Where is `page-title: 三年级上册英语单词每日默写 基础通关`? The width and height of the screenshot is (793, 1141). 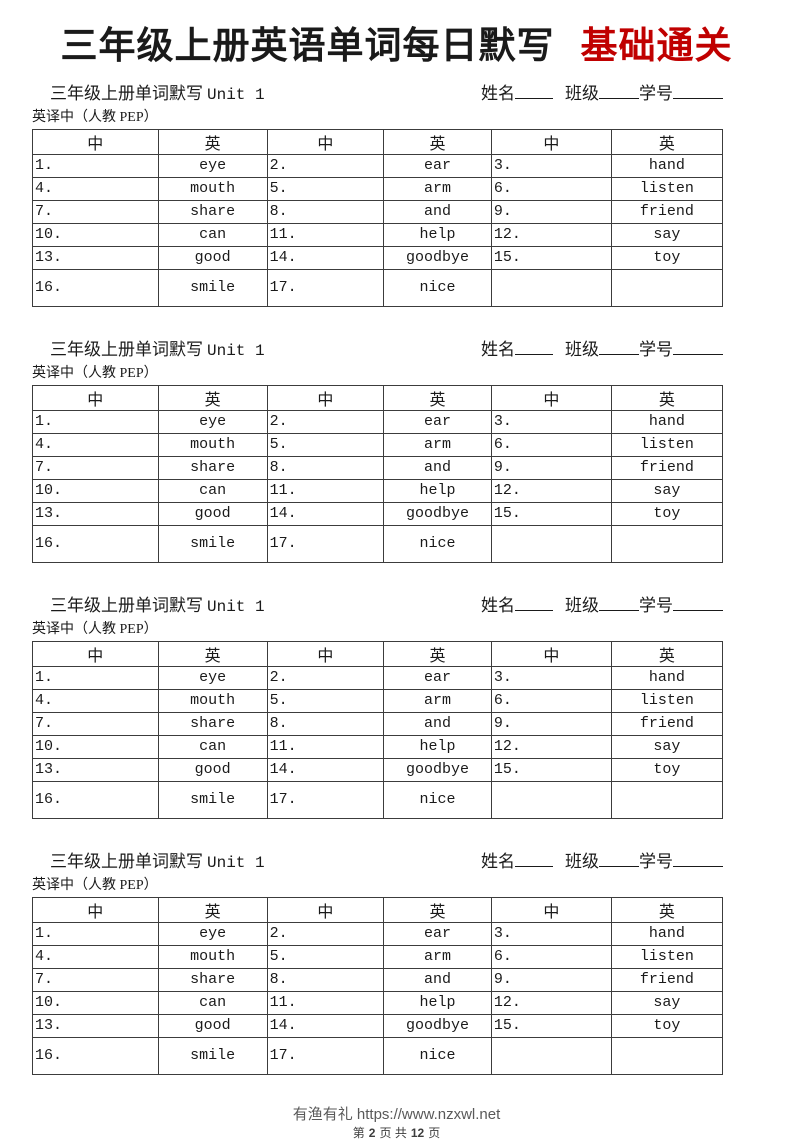 page-title: 三年级上册英语单词每日默写 基础通关 is located at coordinates (396, 47).